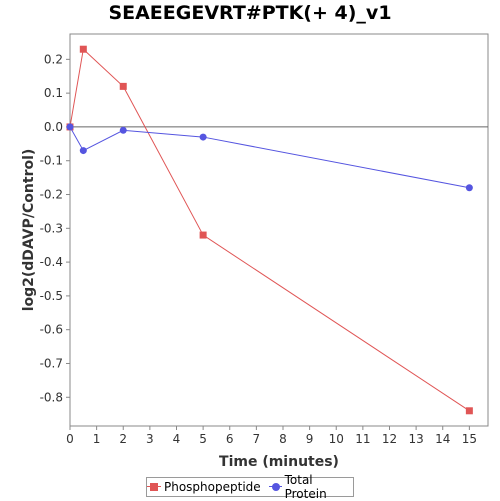  Describe the element at coordinates (212, 487) in the screenshot. I see `legend-label-phosphopeptide: Phosphopeptide` at that location.